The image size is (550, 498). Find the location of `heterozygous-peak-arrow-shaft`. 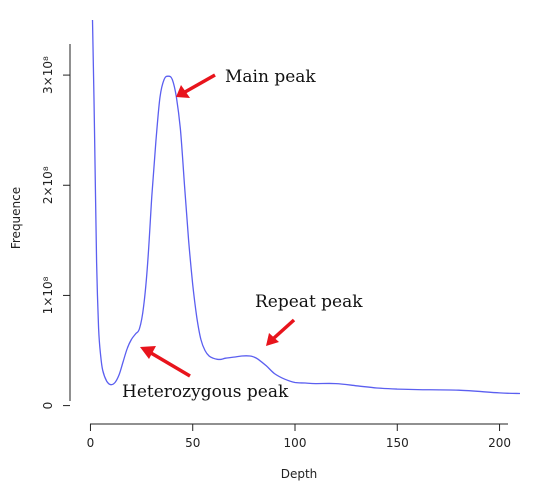

heterozygous-peak-arrow-shaft is located at coordinates (170, 364).